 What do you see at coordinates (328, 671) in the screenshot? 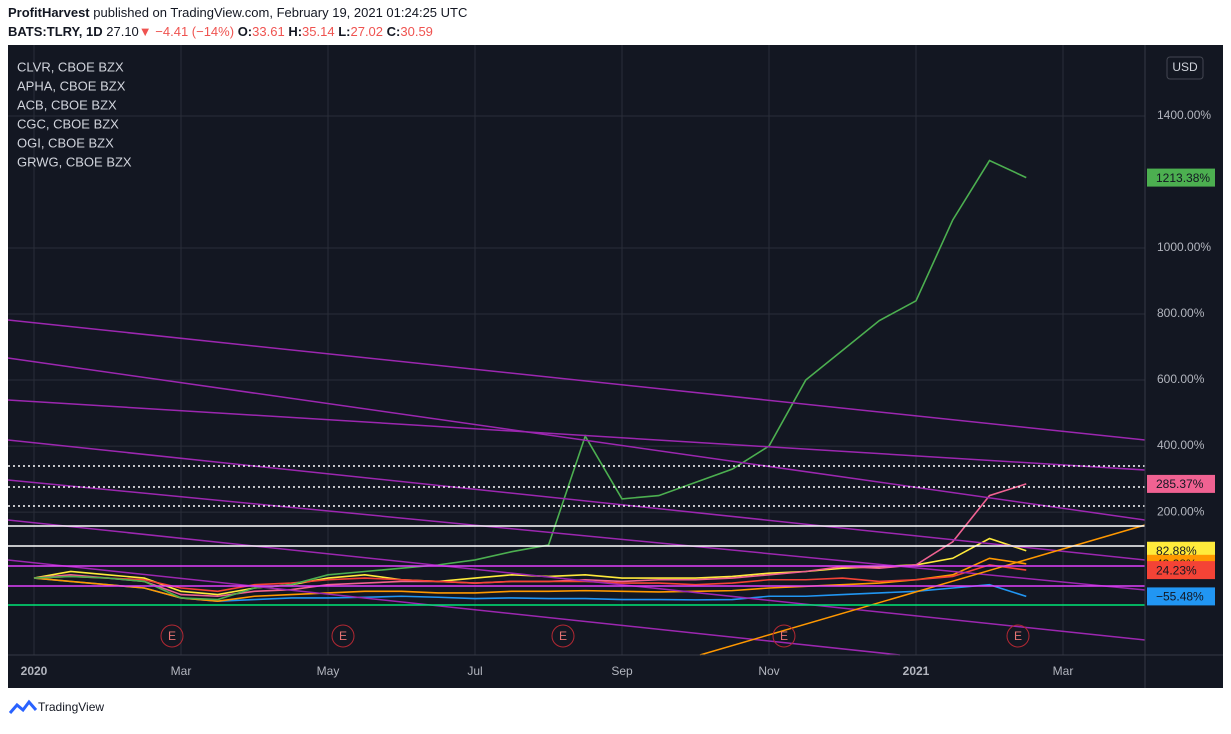
I see `x-tick-label: May` at bounding box center [328, 671].